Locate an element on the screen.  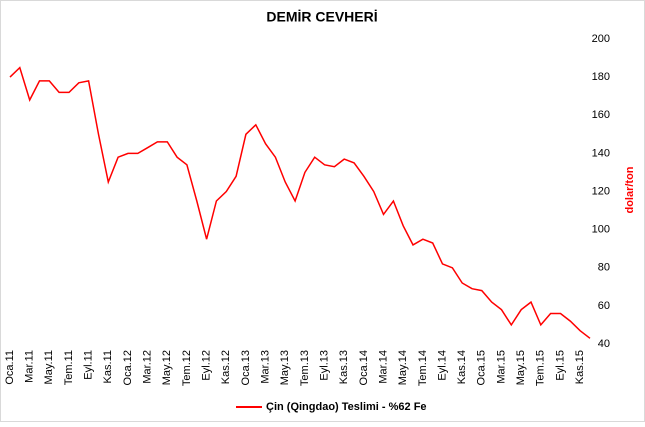
y-tick-label: 100 is located at coordinates (601, 230).